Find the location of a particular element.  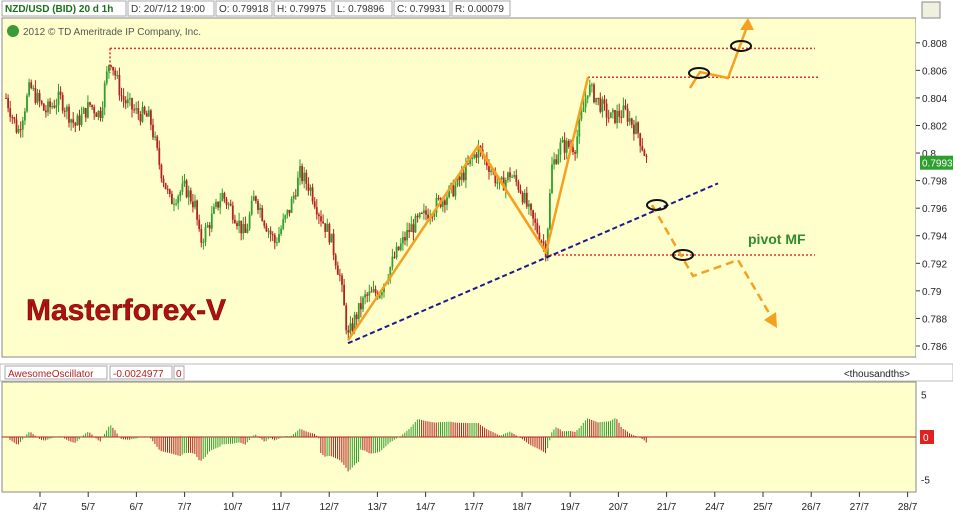

header-close: C: 0.79931 is located at coordinates (421, 9).